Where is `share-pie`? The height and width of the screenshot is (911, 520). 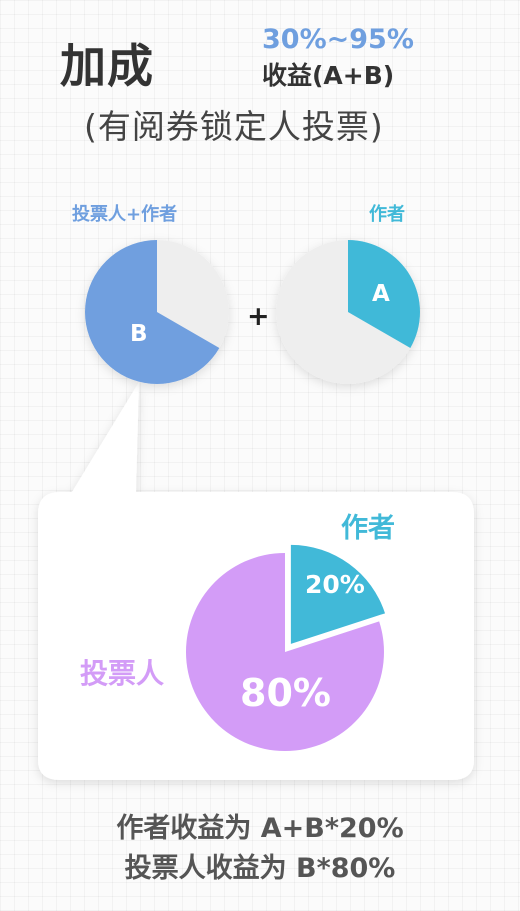
share-pie is located at coordinates (285, 647).